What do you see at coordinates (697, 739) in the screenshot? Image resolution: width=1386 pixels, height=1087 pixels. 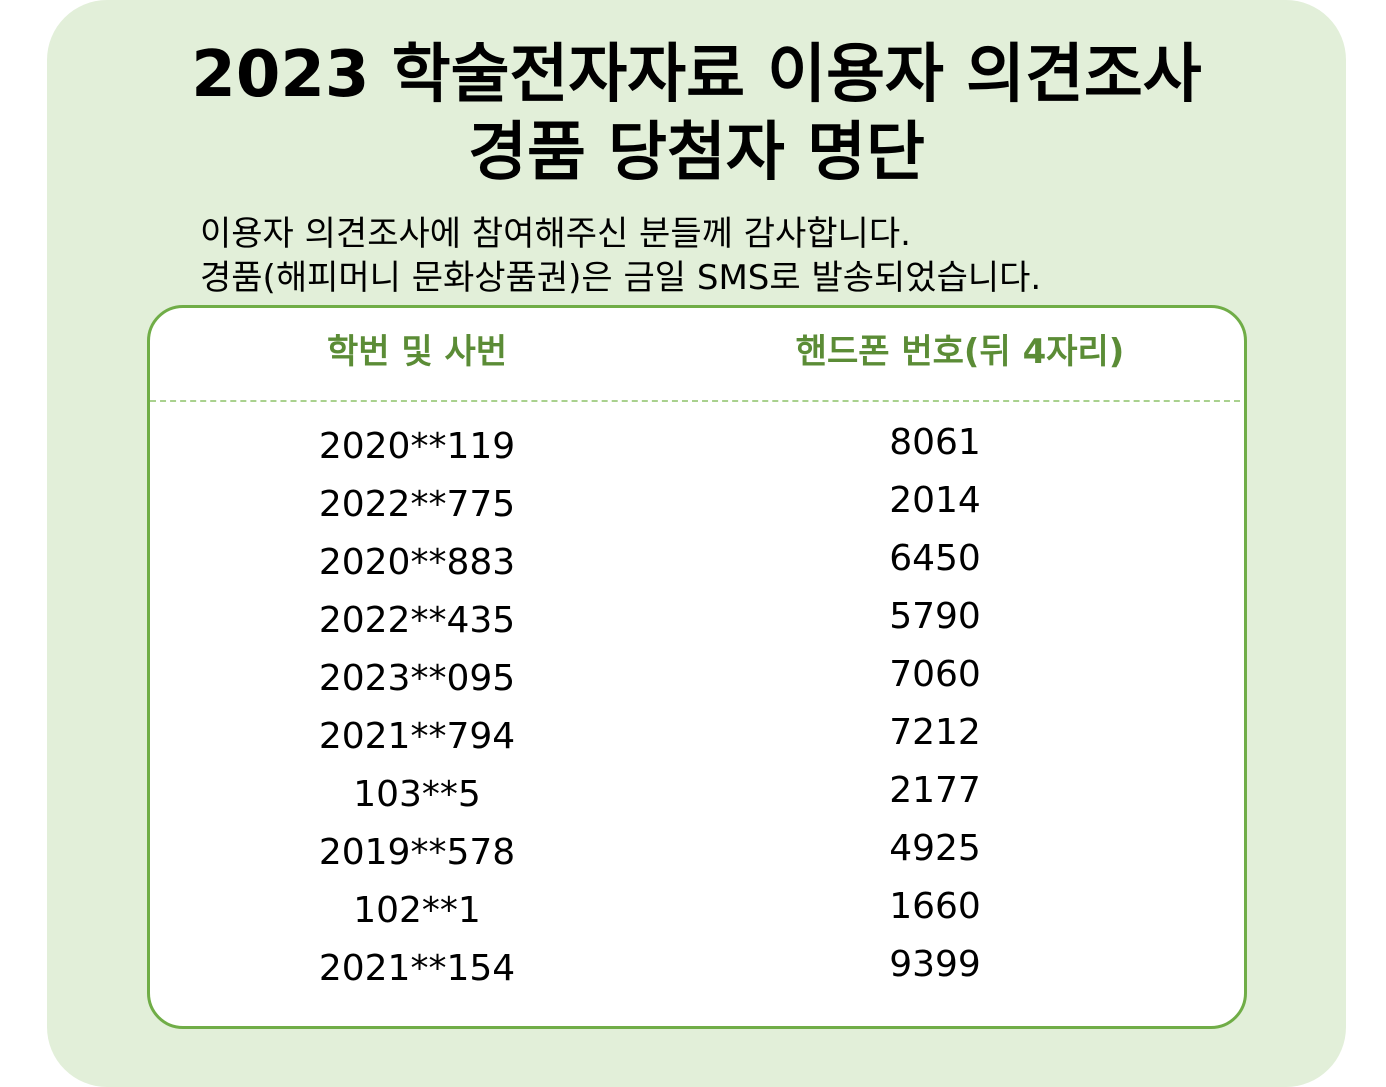 I see `table-row: 2021**794 7212` at bounding box center [697, 739].